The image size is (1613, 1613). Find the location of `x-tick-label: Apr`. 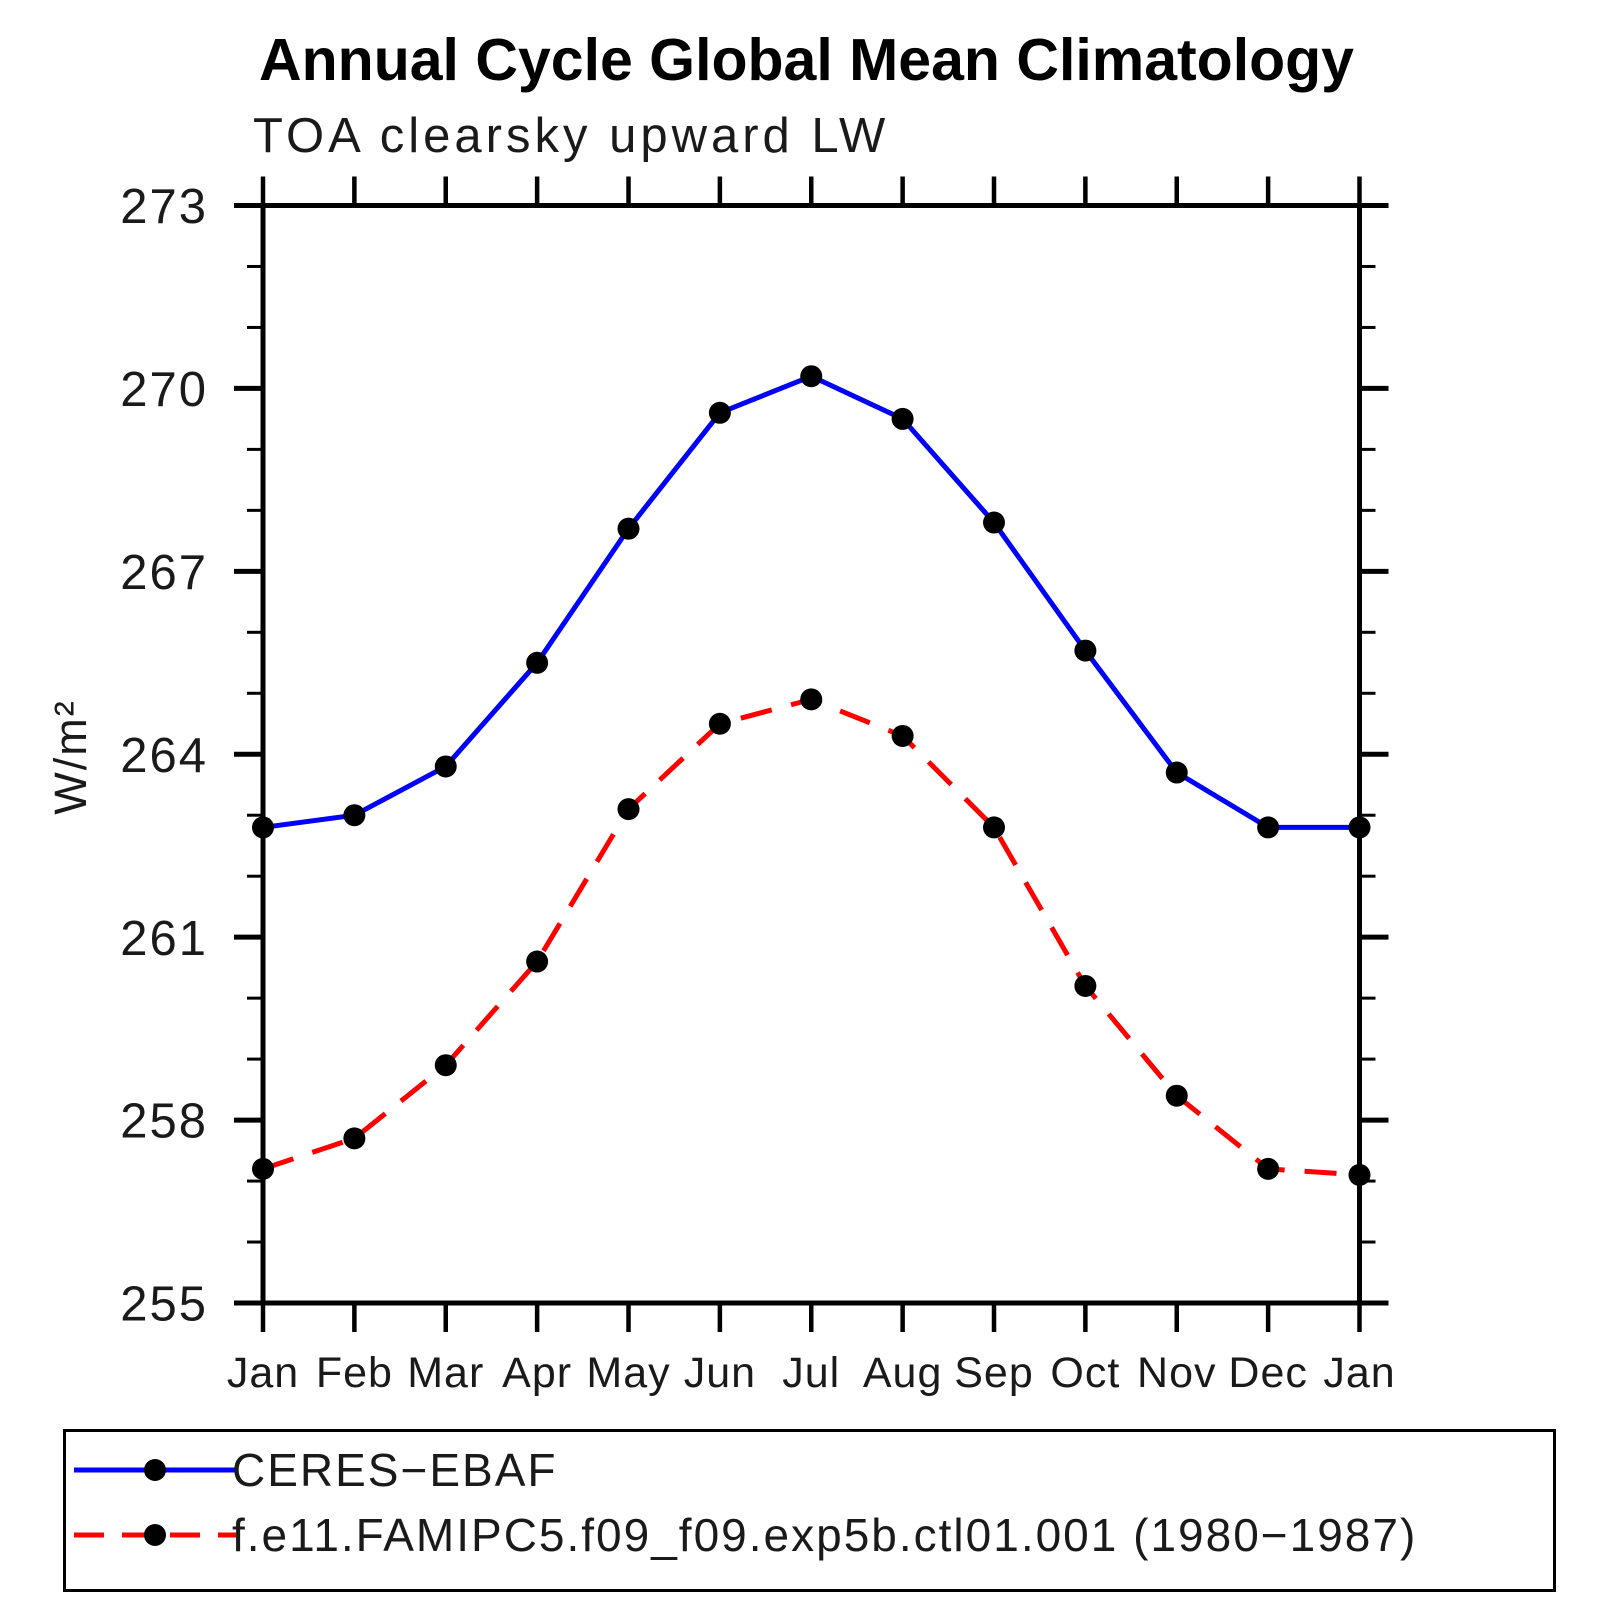

x-tick-label: Apr is located at coordinates (537, 1373).